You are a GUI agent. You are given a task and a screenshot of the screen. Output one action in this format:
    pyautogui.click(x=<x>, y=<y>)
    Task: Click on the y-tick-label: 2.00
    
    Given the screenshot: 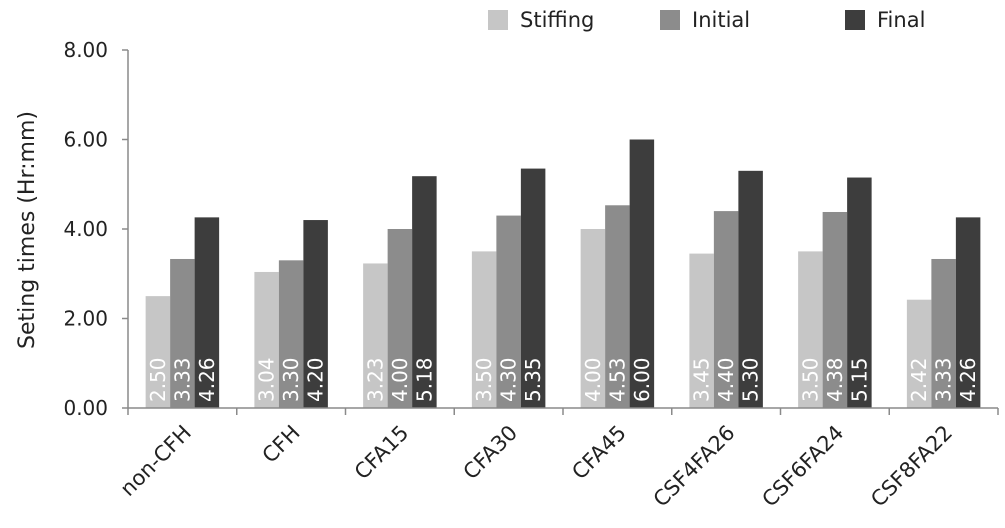 What is the action you would take?
    pyautogui.click(x=85, y=319)
    